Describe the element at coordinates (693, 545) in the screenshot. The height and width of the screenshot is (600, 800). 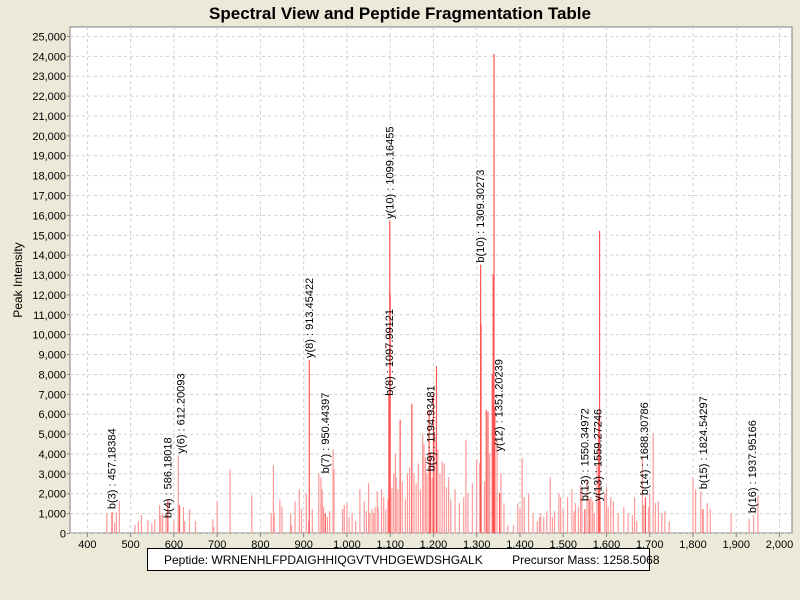
I see `x-tick-label: 1,800` at that location.